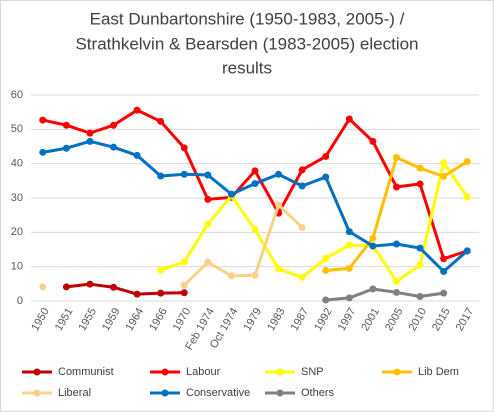  Describe the element at coordinates (203, 372) in the screenshot. I see `legend-text: Labour` at that location.